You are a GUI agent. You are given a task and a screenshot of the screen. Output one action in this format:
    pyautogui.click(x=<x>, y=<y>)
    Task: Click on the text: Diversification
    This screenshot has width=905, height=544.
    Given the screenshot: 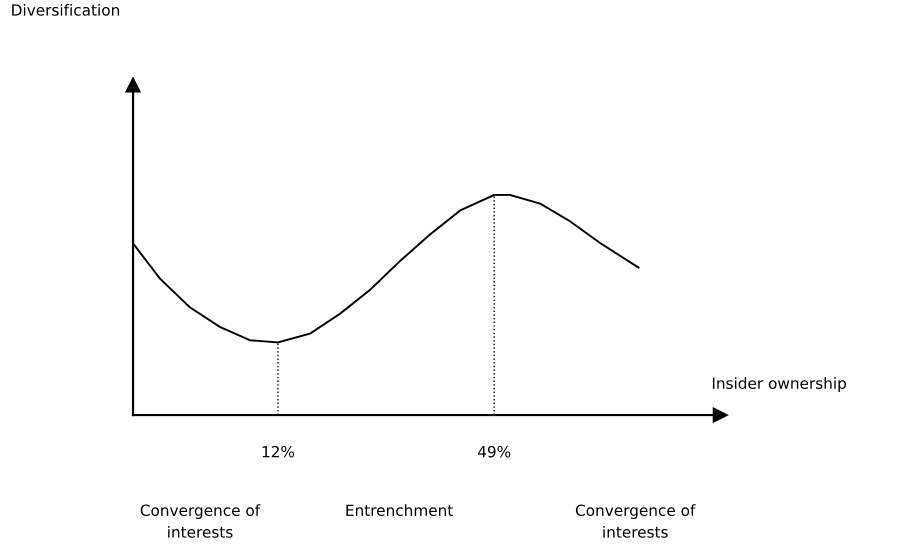 What is the action you would take?
    pyautogui.click(x=65, y=10)
    